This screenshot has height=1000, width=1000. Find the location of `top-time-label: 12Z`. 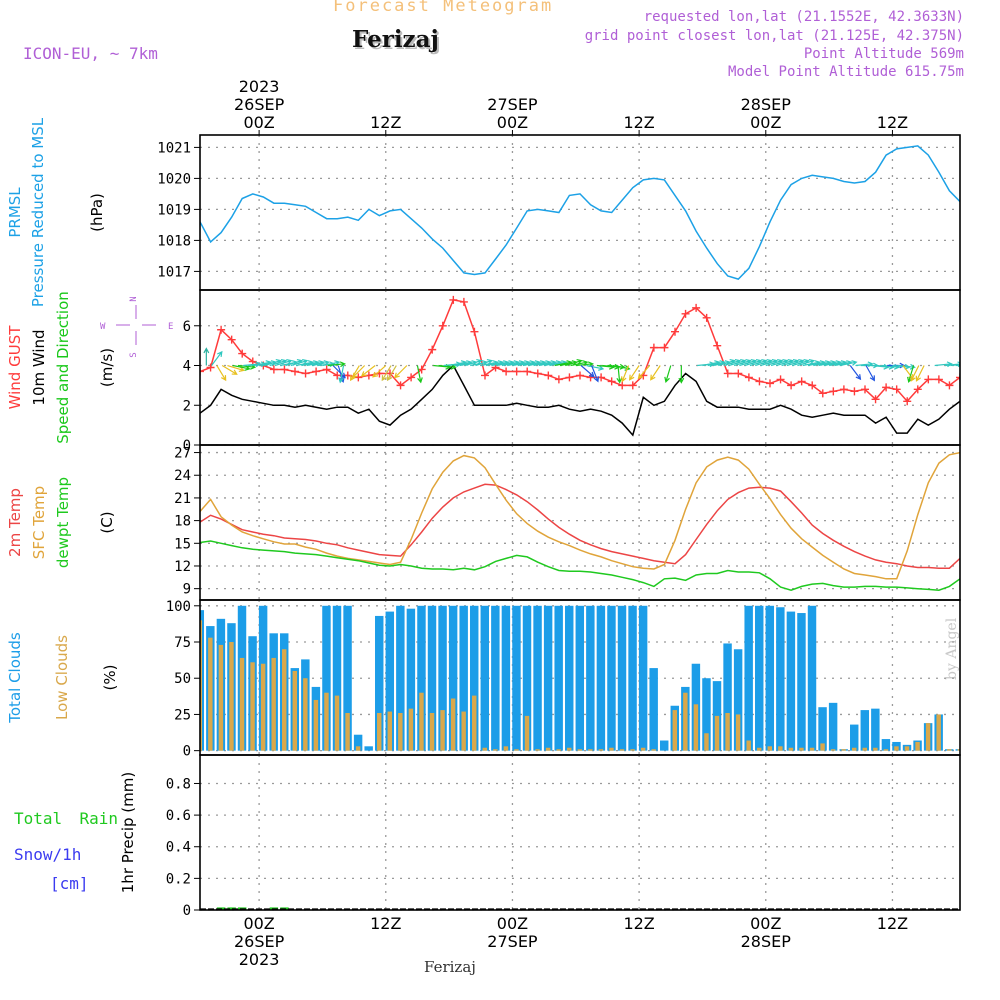

top-time-label: 12Z is located at coordinates (638, 122).